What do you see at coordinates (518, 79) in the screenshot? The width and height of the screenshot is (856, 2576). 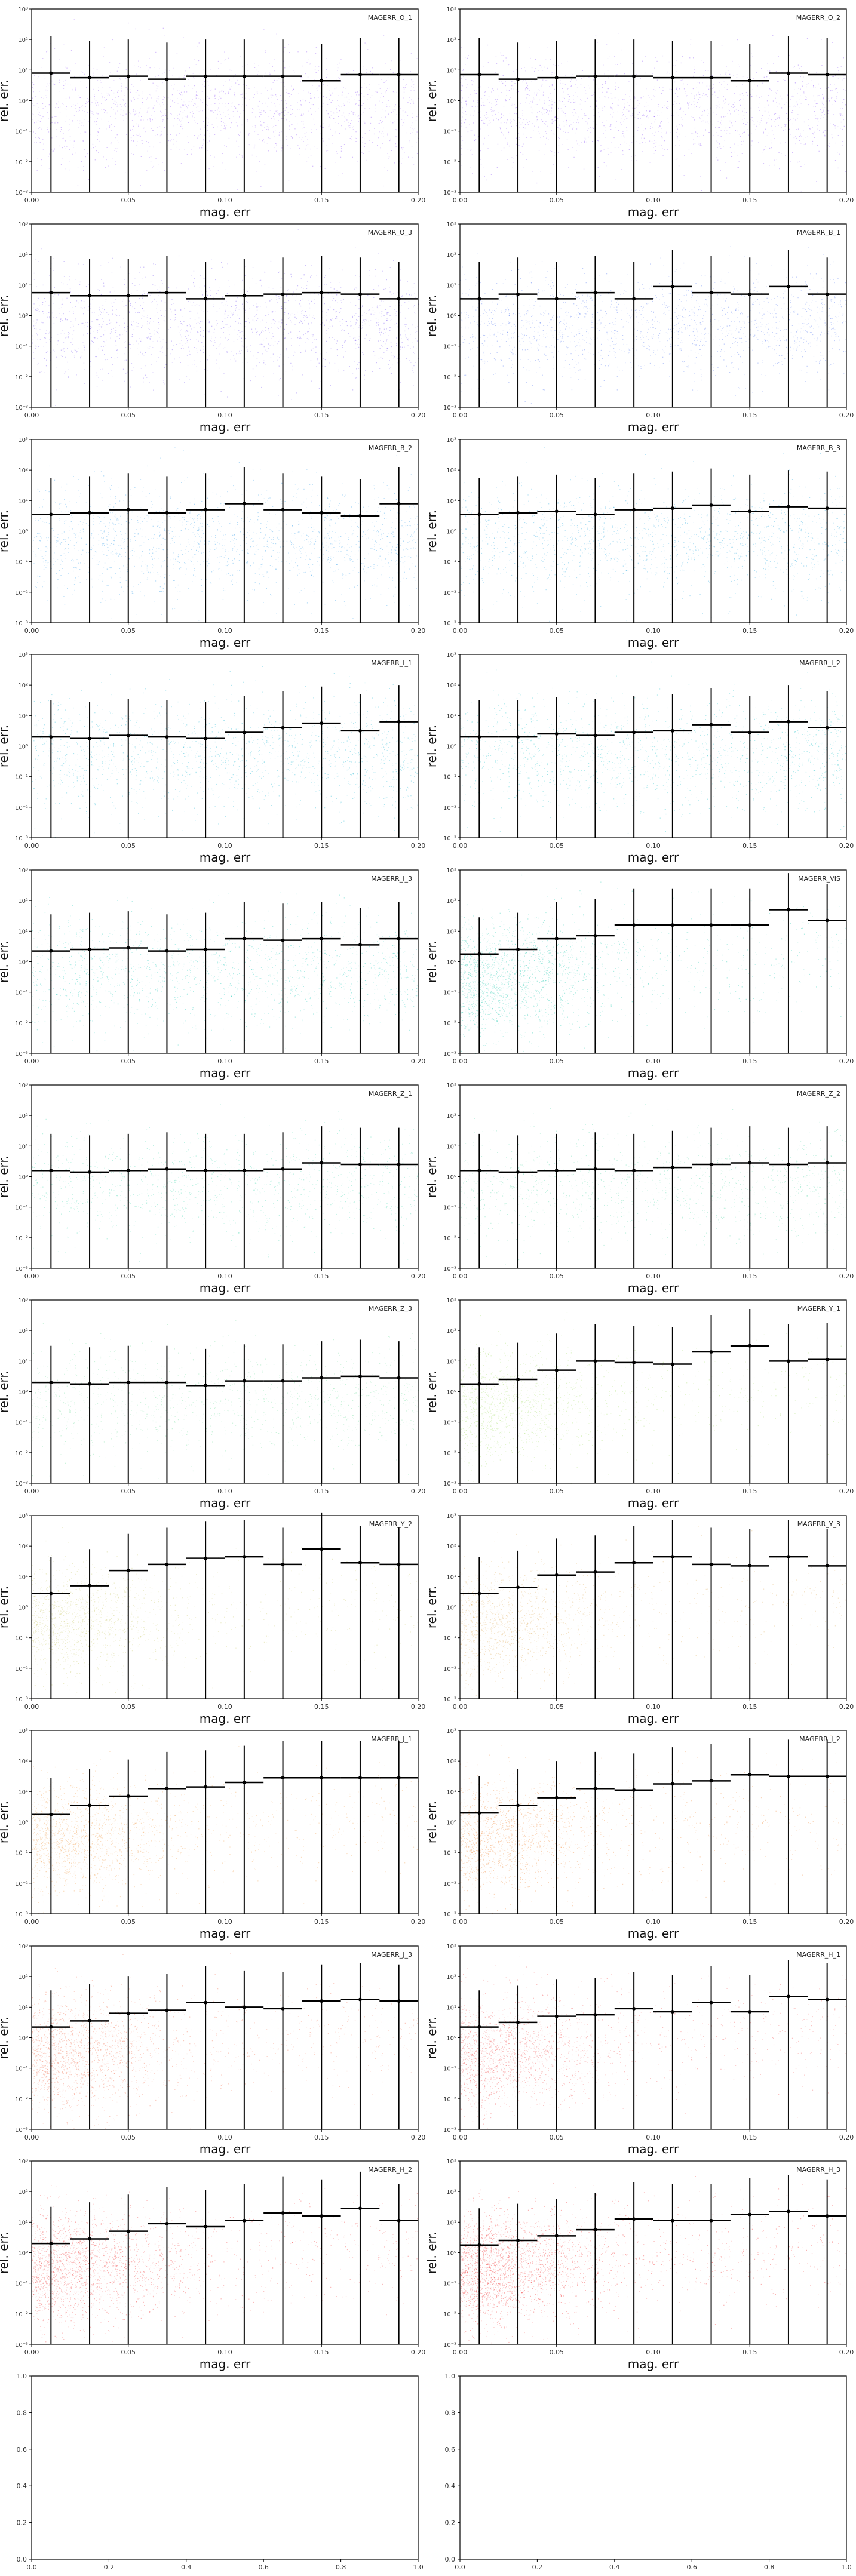 I see `bin-marker` at bounding box center [518, 79].